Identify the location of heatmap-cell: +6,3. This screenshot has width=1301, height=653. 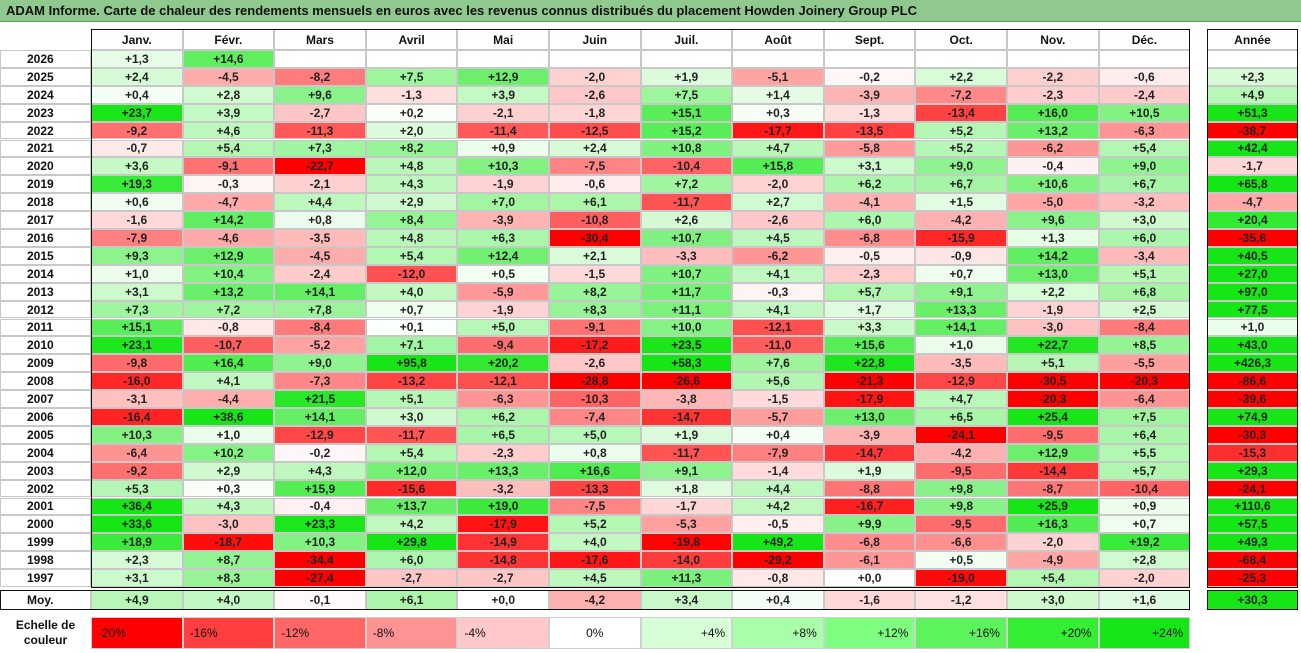
(503, 238).